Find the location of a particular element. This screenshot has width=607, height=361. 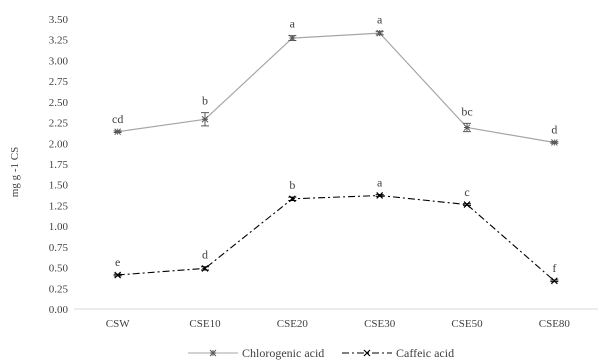

y-tick-label: 2.25 is located at coordinates (59, 124).